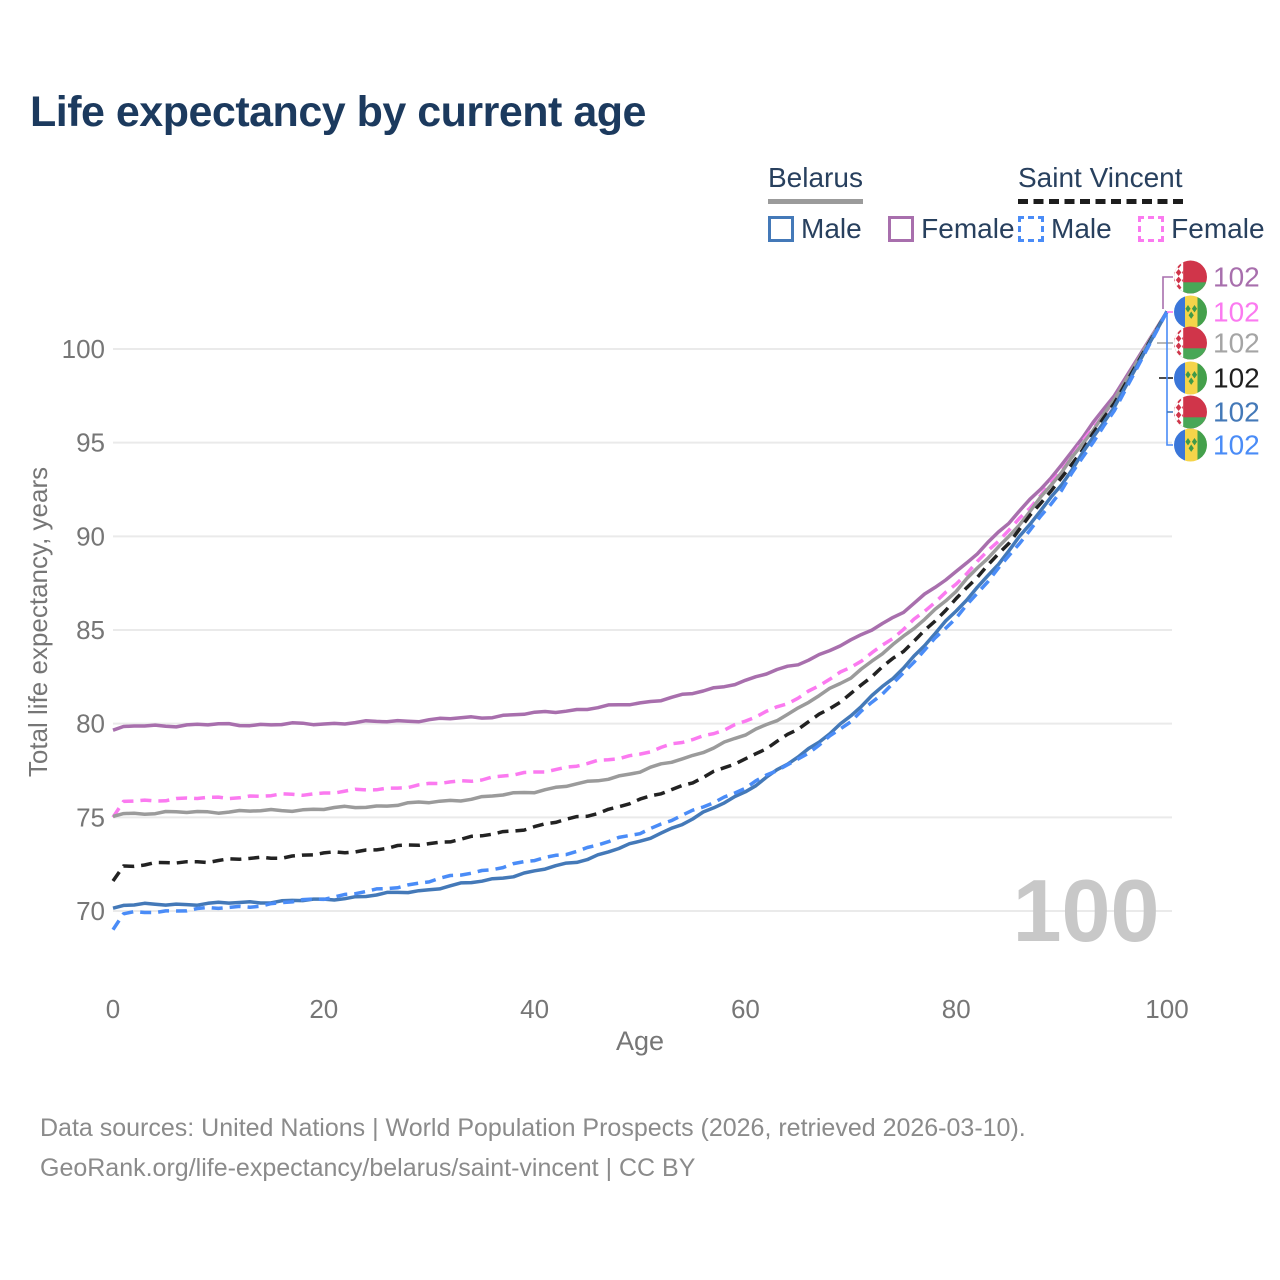  I want to click on x-tick-label: 100, so click(1166, 1009).